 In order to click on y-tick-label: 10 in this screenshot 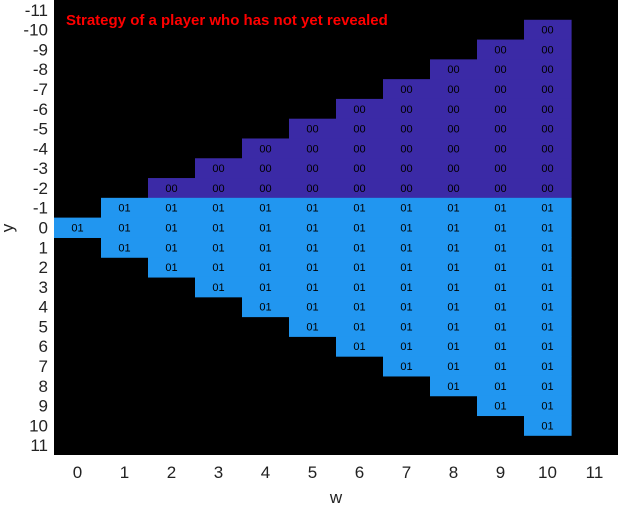, I will do `click(38, 425)`.